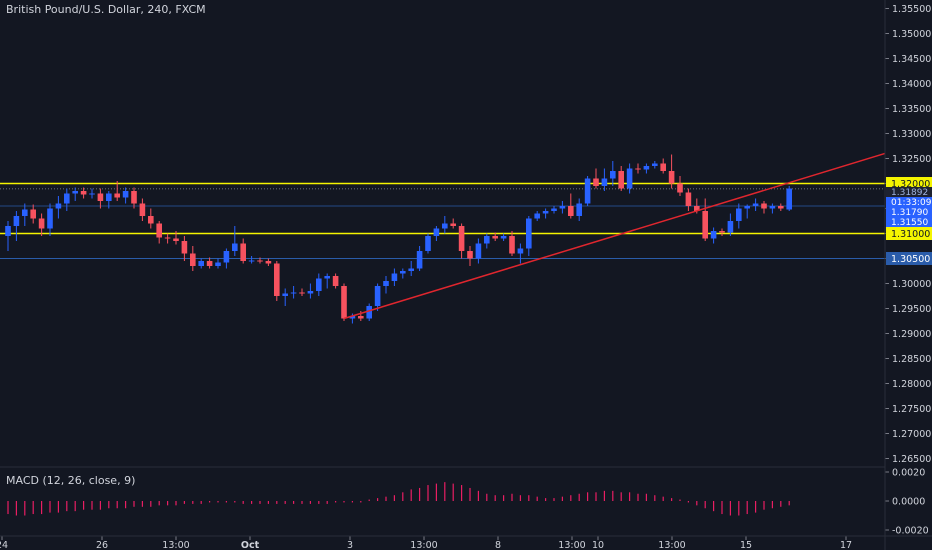  I want to click on macd-tick-label: 0.0000, so click(908, 502).